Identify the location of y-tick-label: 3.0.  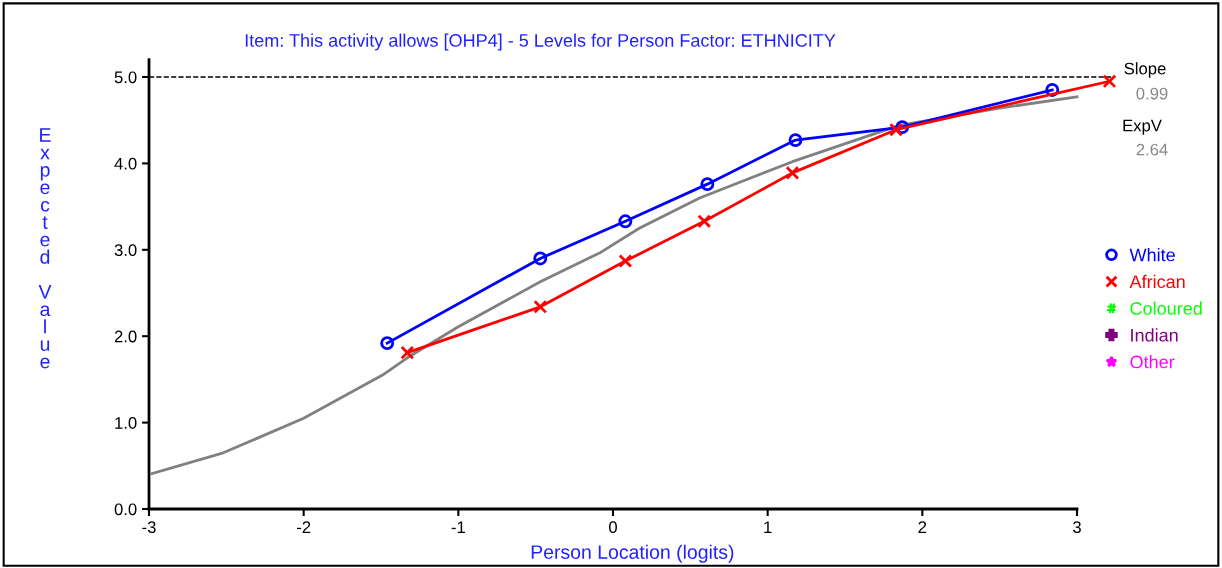
(125, 250).